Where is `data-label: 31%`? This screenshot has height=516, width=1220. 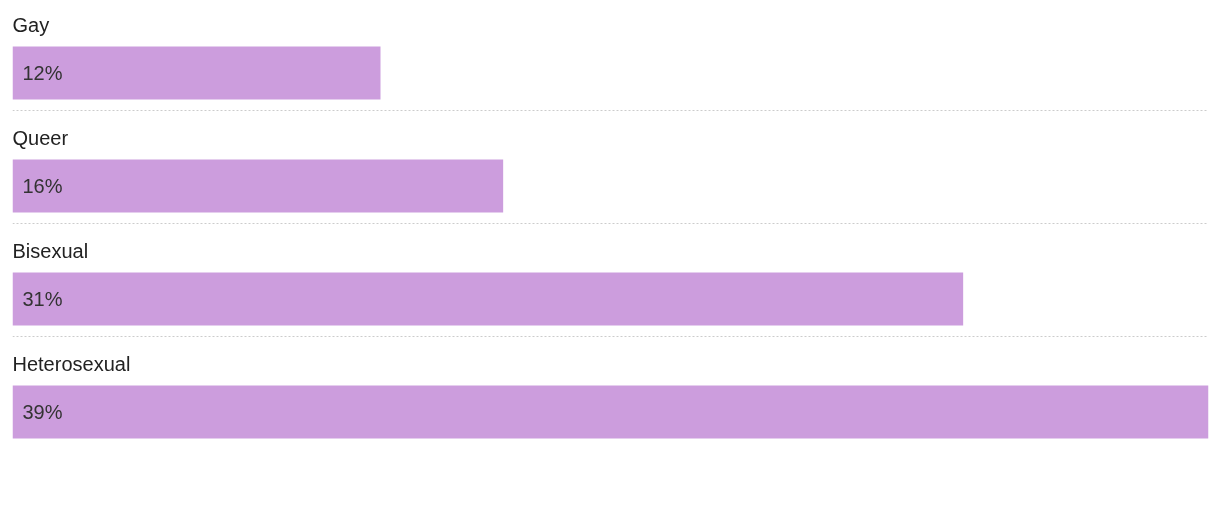 data-label: 31% is located at coordinates (42, 299).